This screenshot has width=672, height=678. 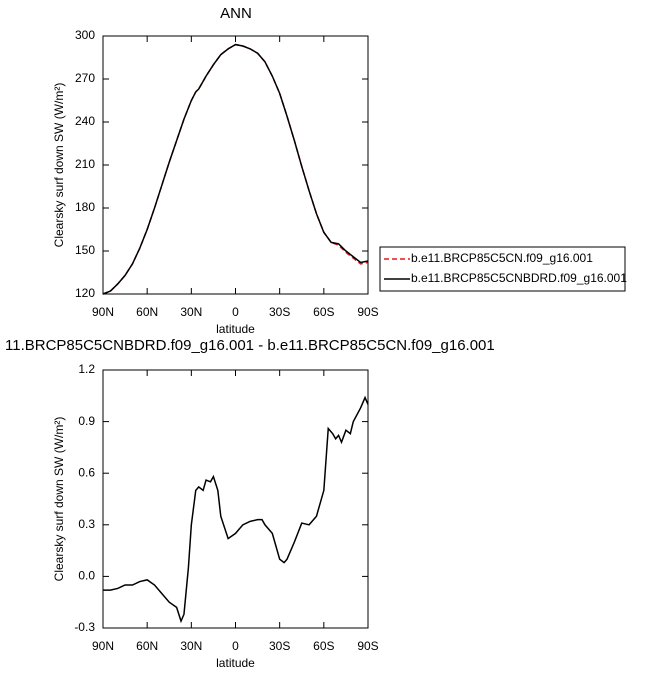 What do you see at coordinates (86, 576) in the screenshot?
I see `y-tick-label: 0.0` at bounding box center [86, 576].